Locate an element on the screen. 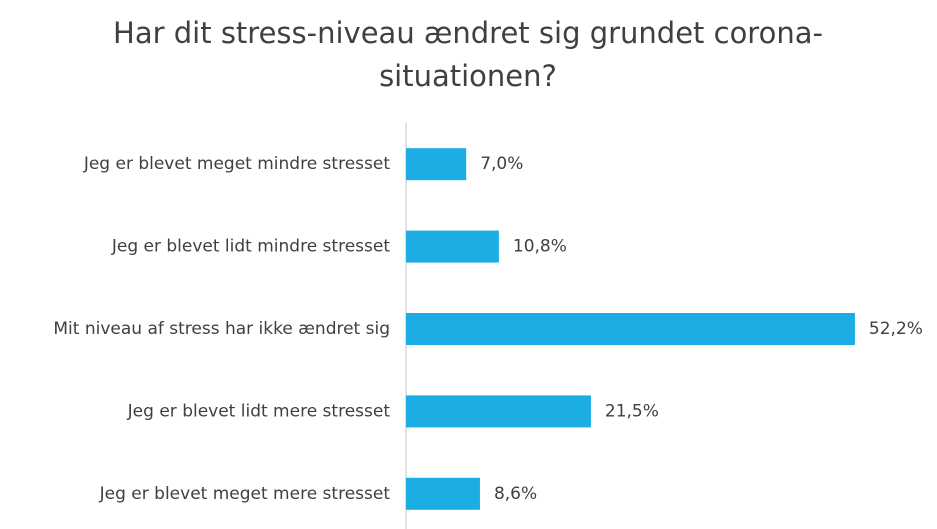 The image size is (937, 529). value-label: 8,6% is located at coordinates (515, 494).